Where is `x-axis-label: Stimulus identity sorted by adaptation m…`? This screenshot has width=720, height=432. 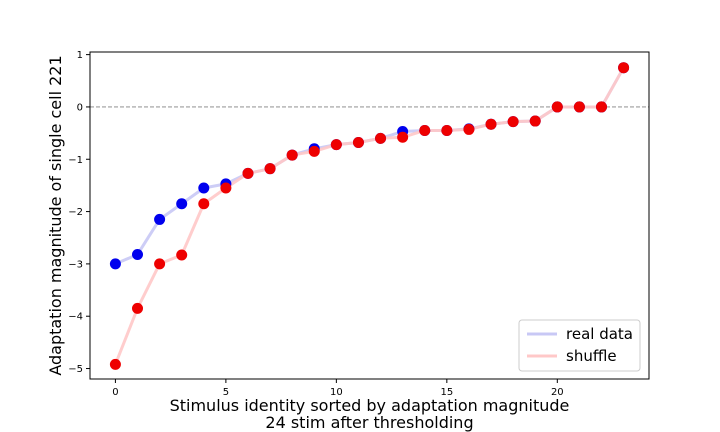
x-axis-label: Stimulus identity sorted by adaptation m… is located at coordinates (370, 405).